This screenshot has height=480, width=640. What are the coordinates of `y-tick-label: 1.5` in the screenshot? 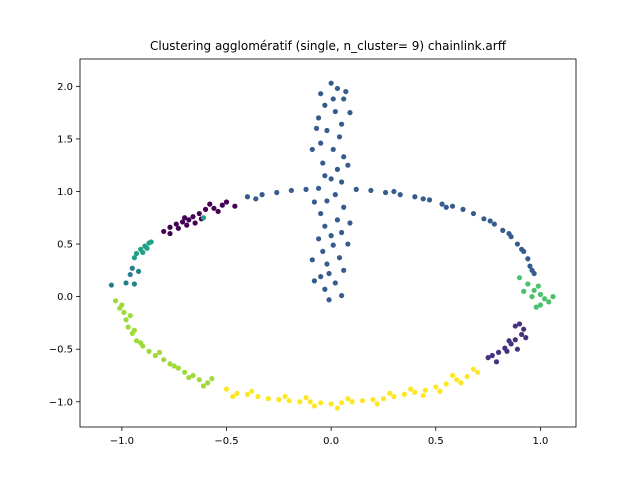 It's located at (65, 139).